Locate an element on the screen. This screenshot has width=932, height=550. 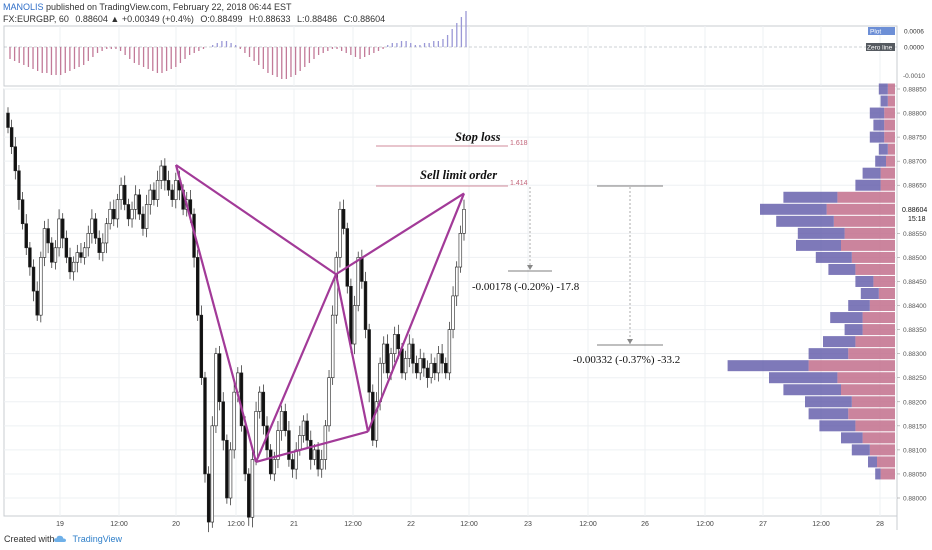
pattern-ab is located at coordinates (296, 368).